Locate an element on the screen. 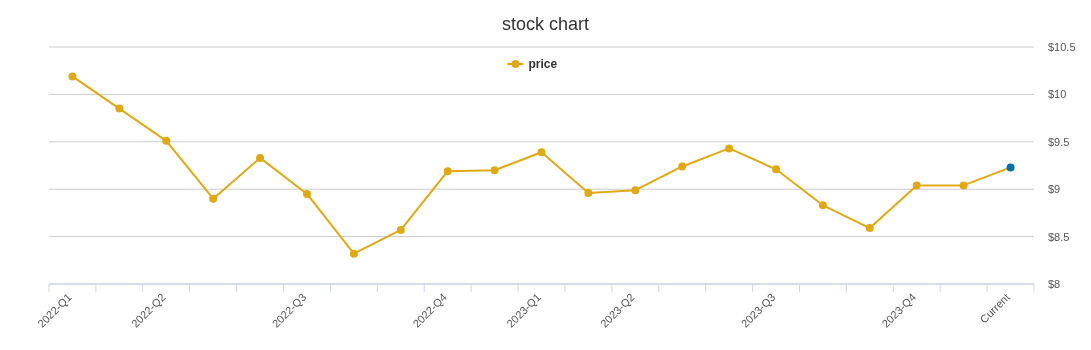 The image size is (1091, 350). legend-label: price is located at coordinates (543, 64).